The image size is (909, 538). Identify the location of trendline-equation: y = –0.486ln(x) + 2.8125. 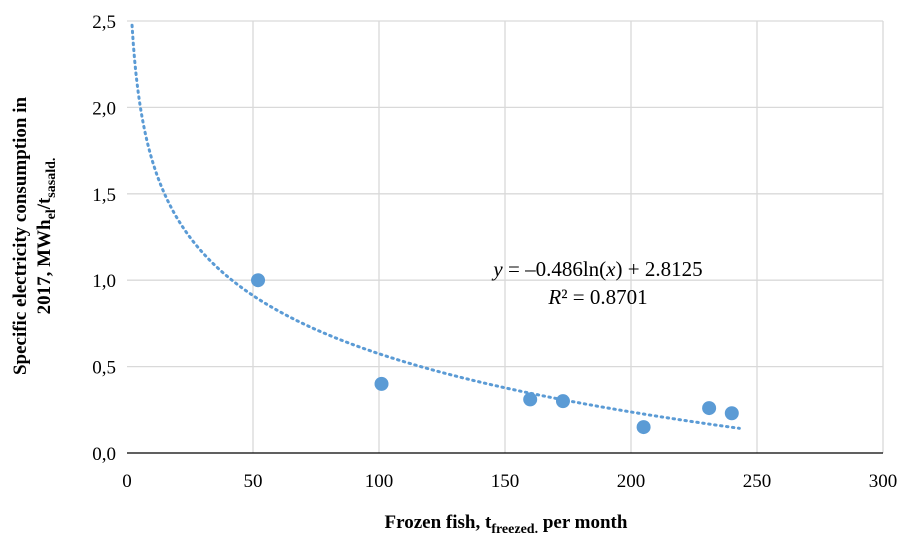
(596, 269).